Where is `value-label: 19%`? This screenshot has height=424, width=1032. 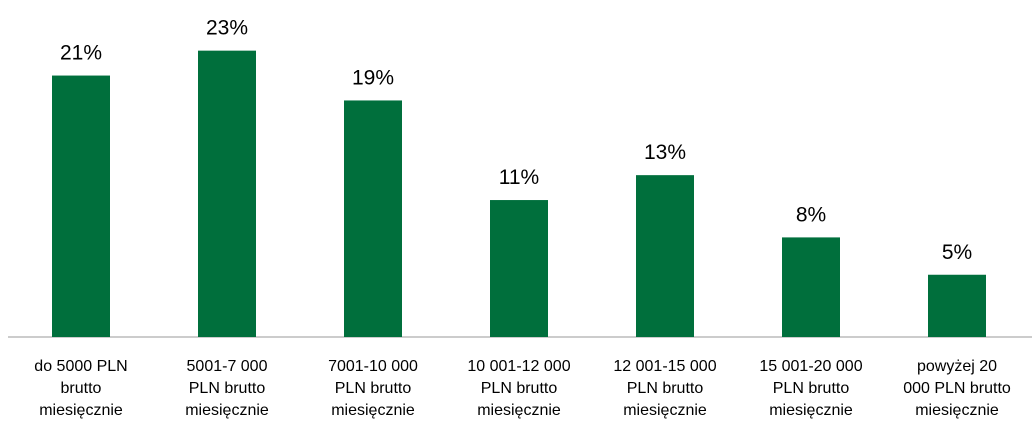
value-label: 19% is located at coordinates (373, 77).